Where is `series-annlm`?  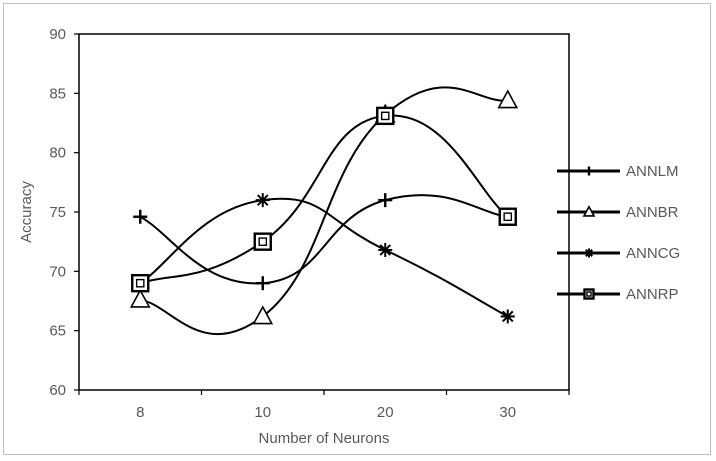 series-annlm is located at coordinates (324, 242).